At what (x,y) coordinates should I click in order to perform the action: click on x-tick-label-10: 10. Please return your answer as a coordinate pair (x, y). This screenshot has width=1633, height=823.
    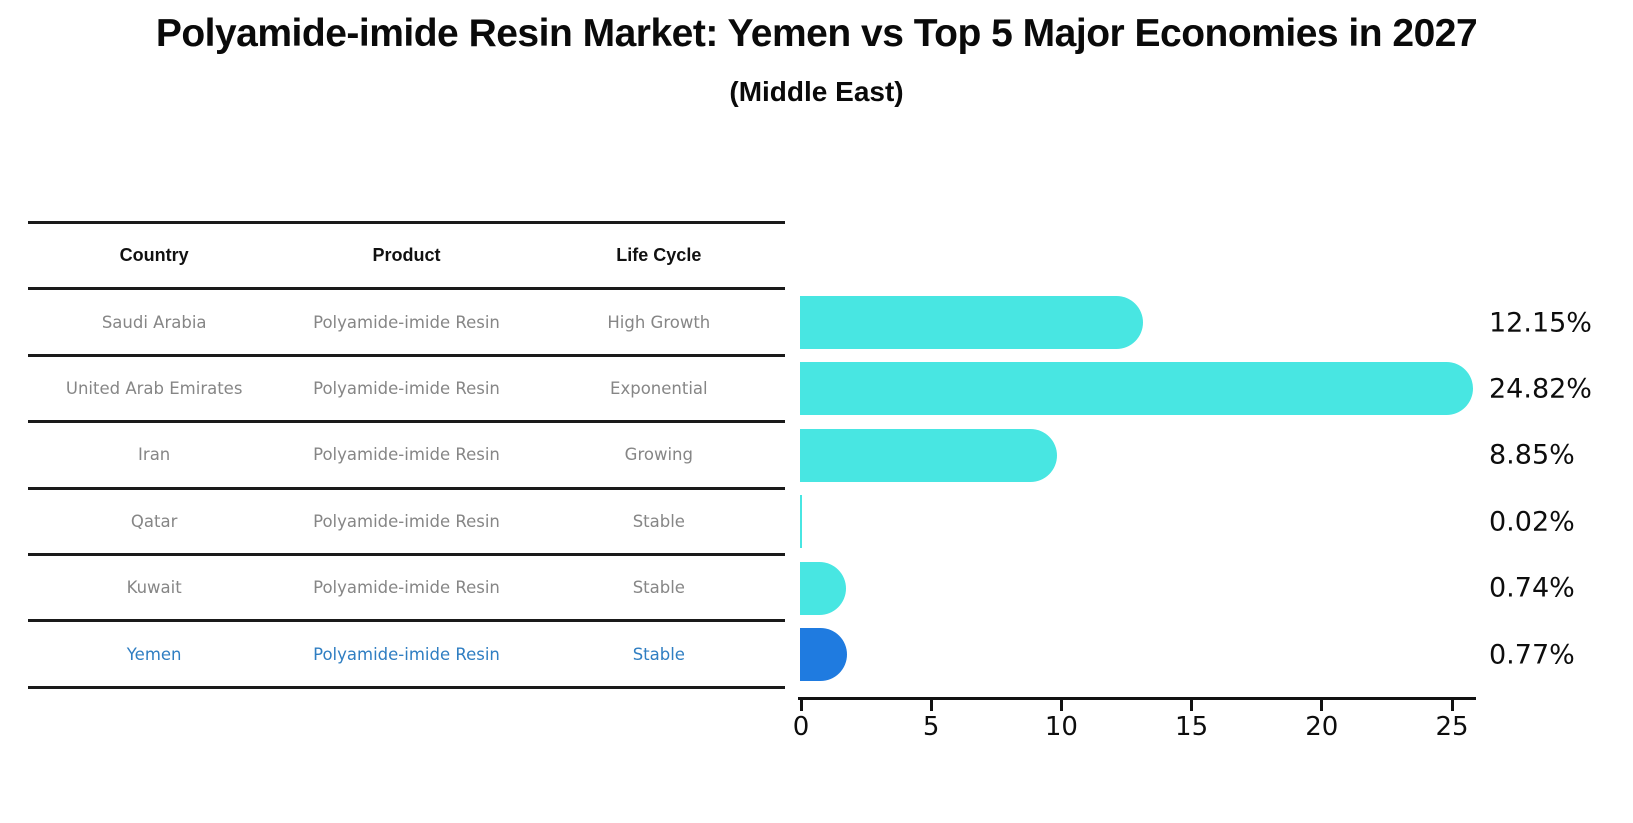
    Looking at the image, I should click on (1061, 727).